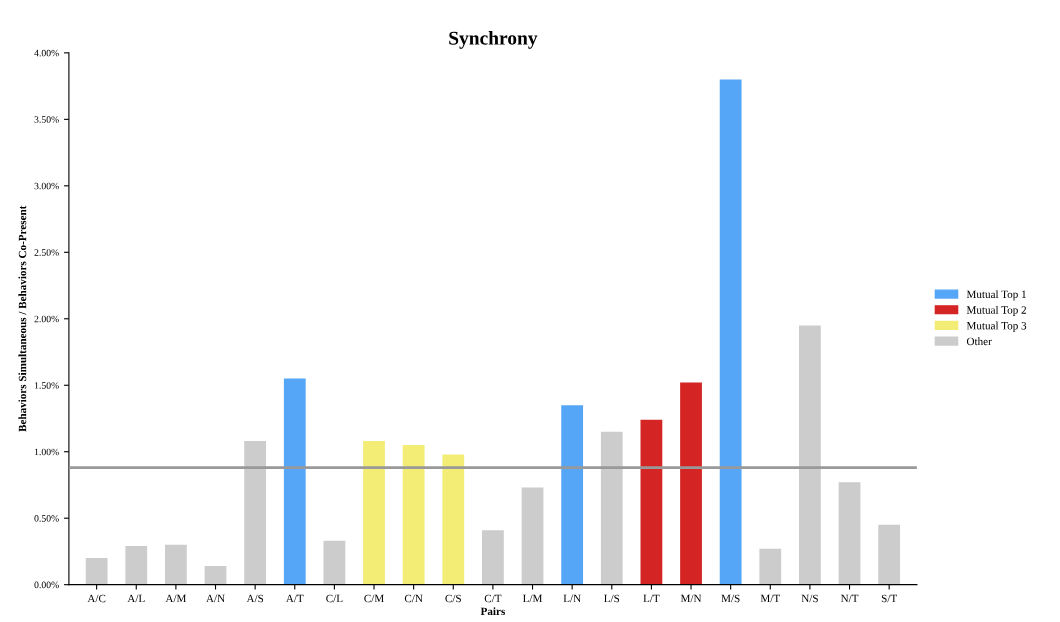 Image resolution: width=1060 pixels, height=622 pixels. I want to click on y-tick-label: 1.50%, so click(46, 385).